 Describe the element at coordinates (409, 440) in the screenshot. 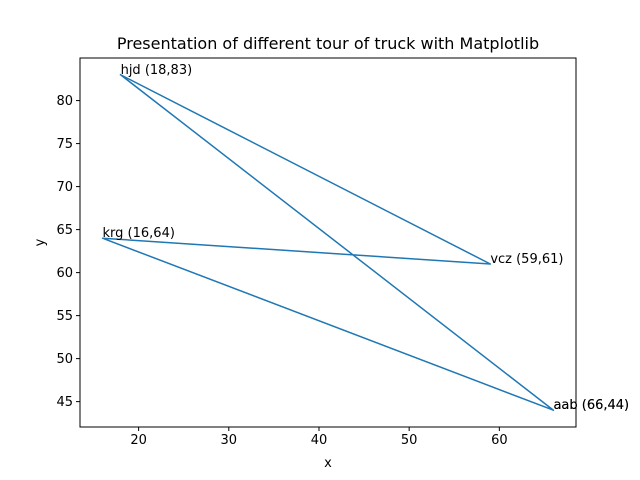

I see `x-tick-label: 50` at that location.